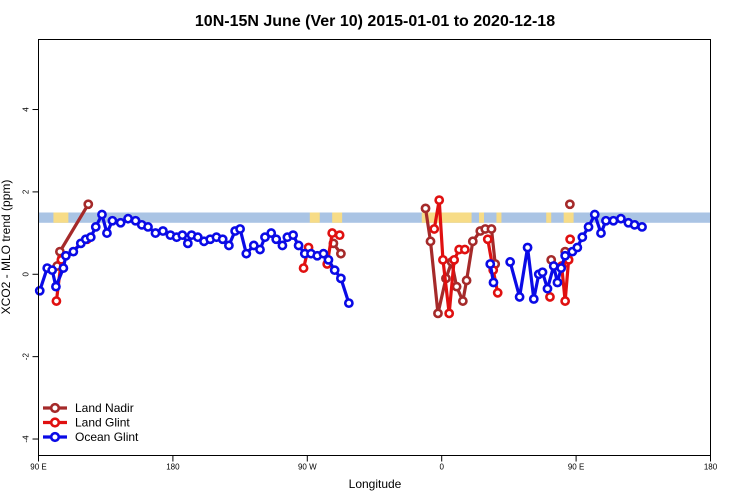  Describe the element at coordinates (107, 437) in the screenshot. I see `legend-label: Ocean Glint` at that location.